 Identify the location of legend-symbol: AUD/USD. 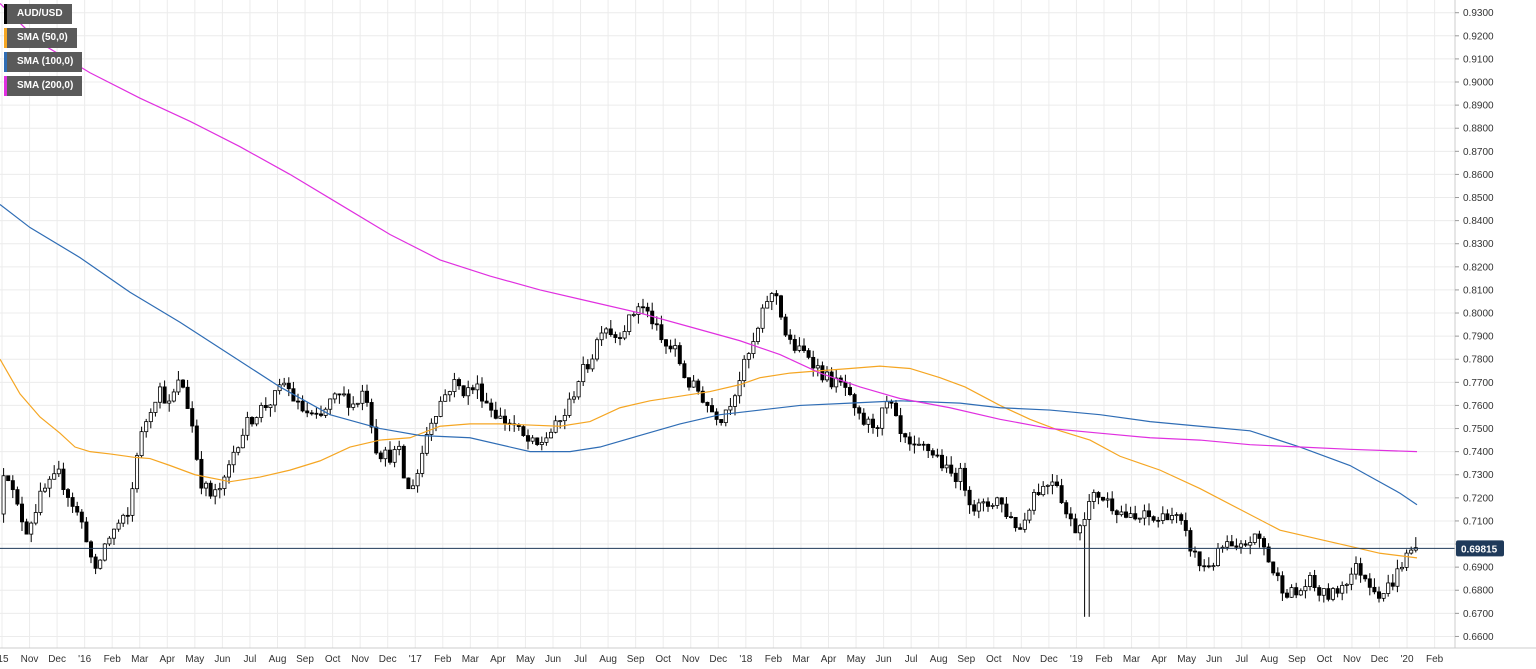
(38, 14).